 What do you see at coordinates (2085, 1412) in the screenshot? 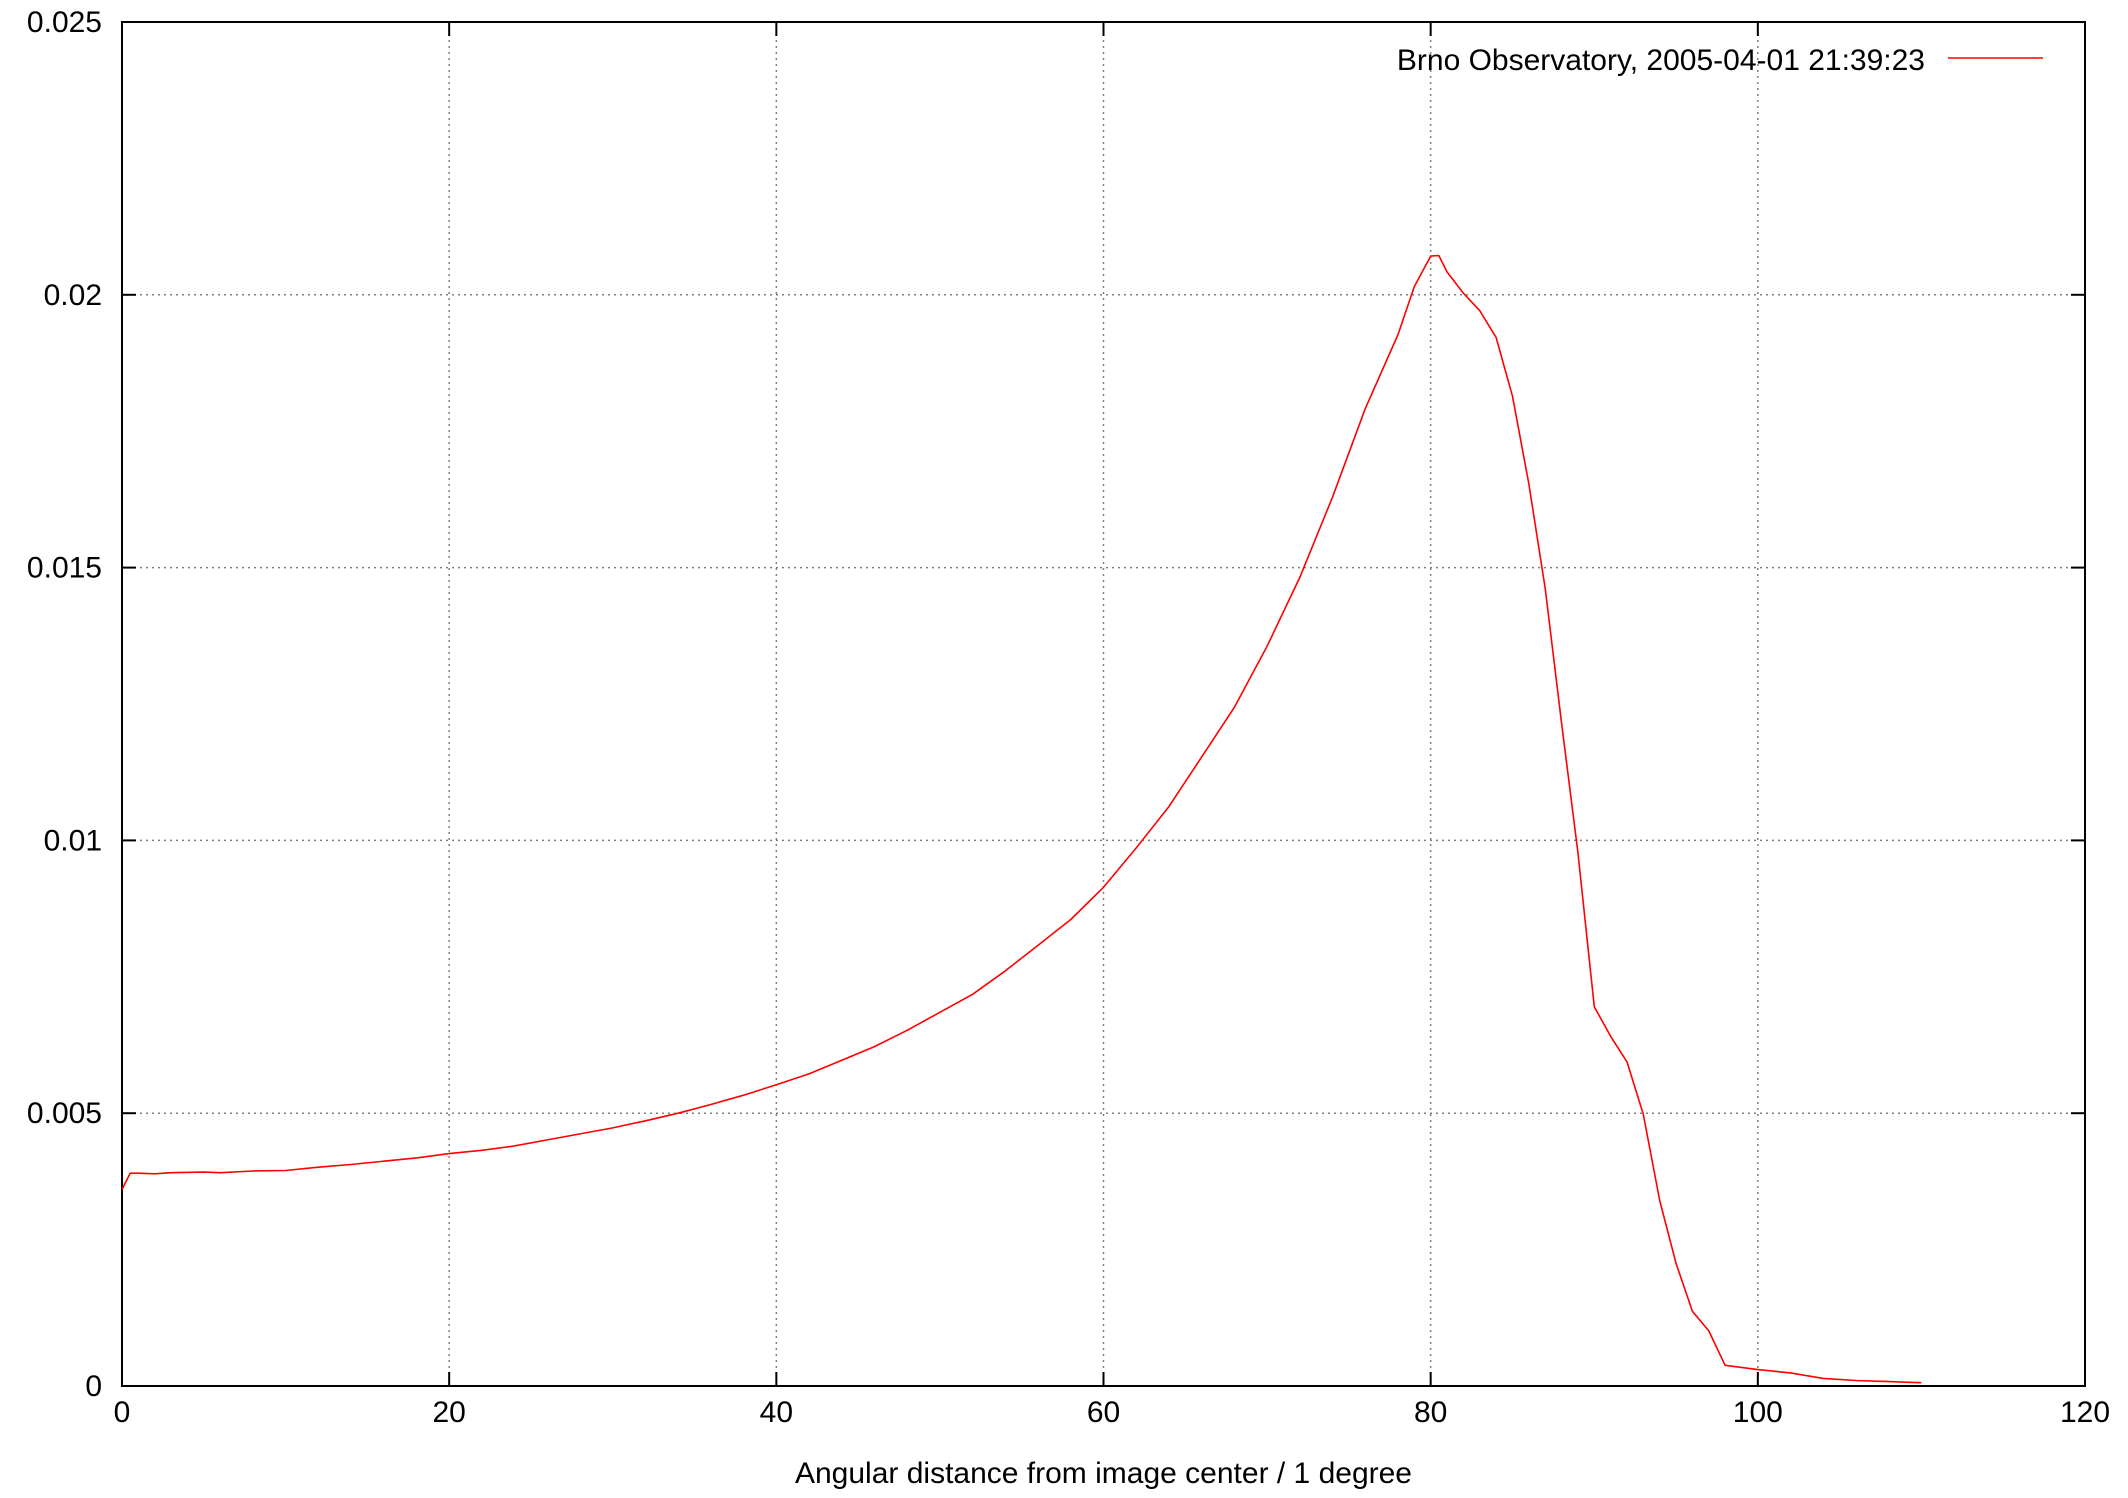
I see `x-tick-label: 120` at bounding box center [2085, 1412].